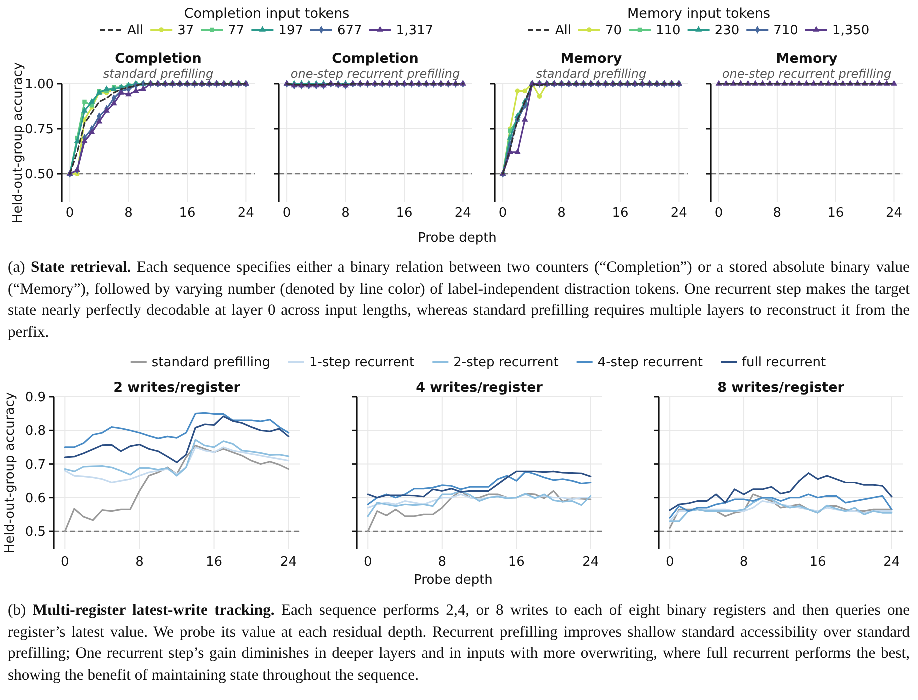  Describe the element at coordinates (39, 175) in the screenshot. I see `y-tick-label: 0.50` at that location.